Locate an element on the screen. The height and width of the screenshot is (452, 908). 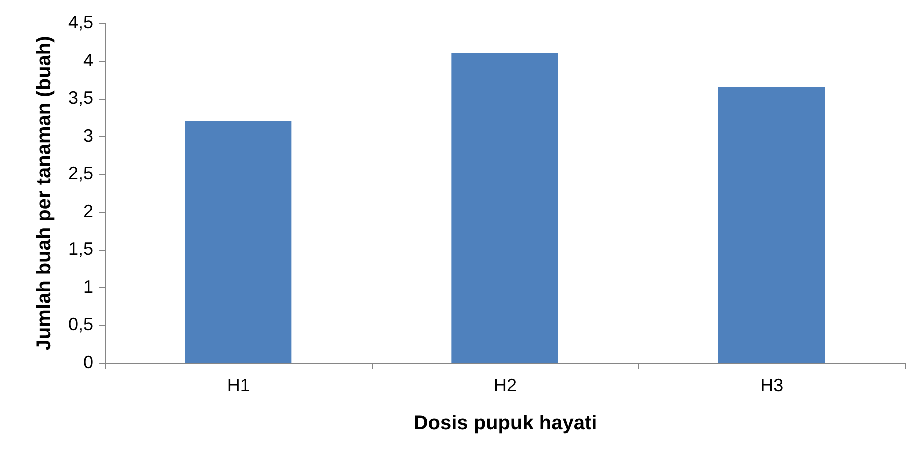
y-tick-label: 4,5 is located at coordinates (81, 22).